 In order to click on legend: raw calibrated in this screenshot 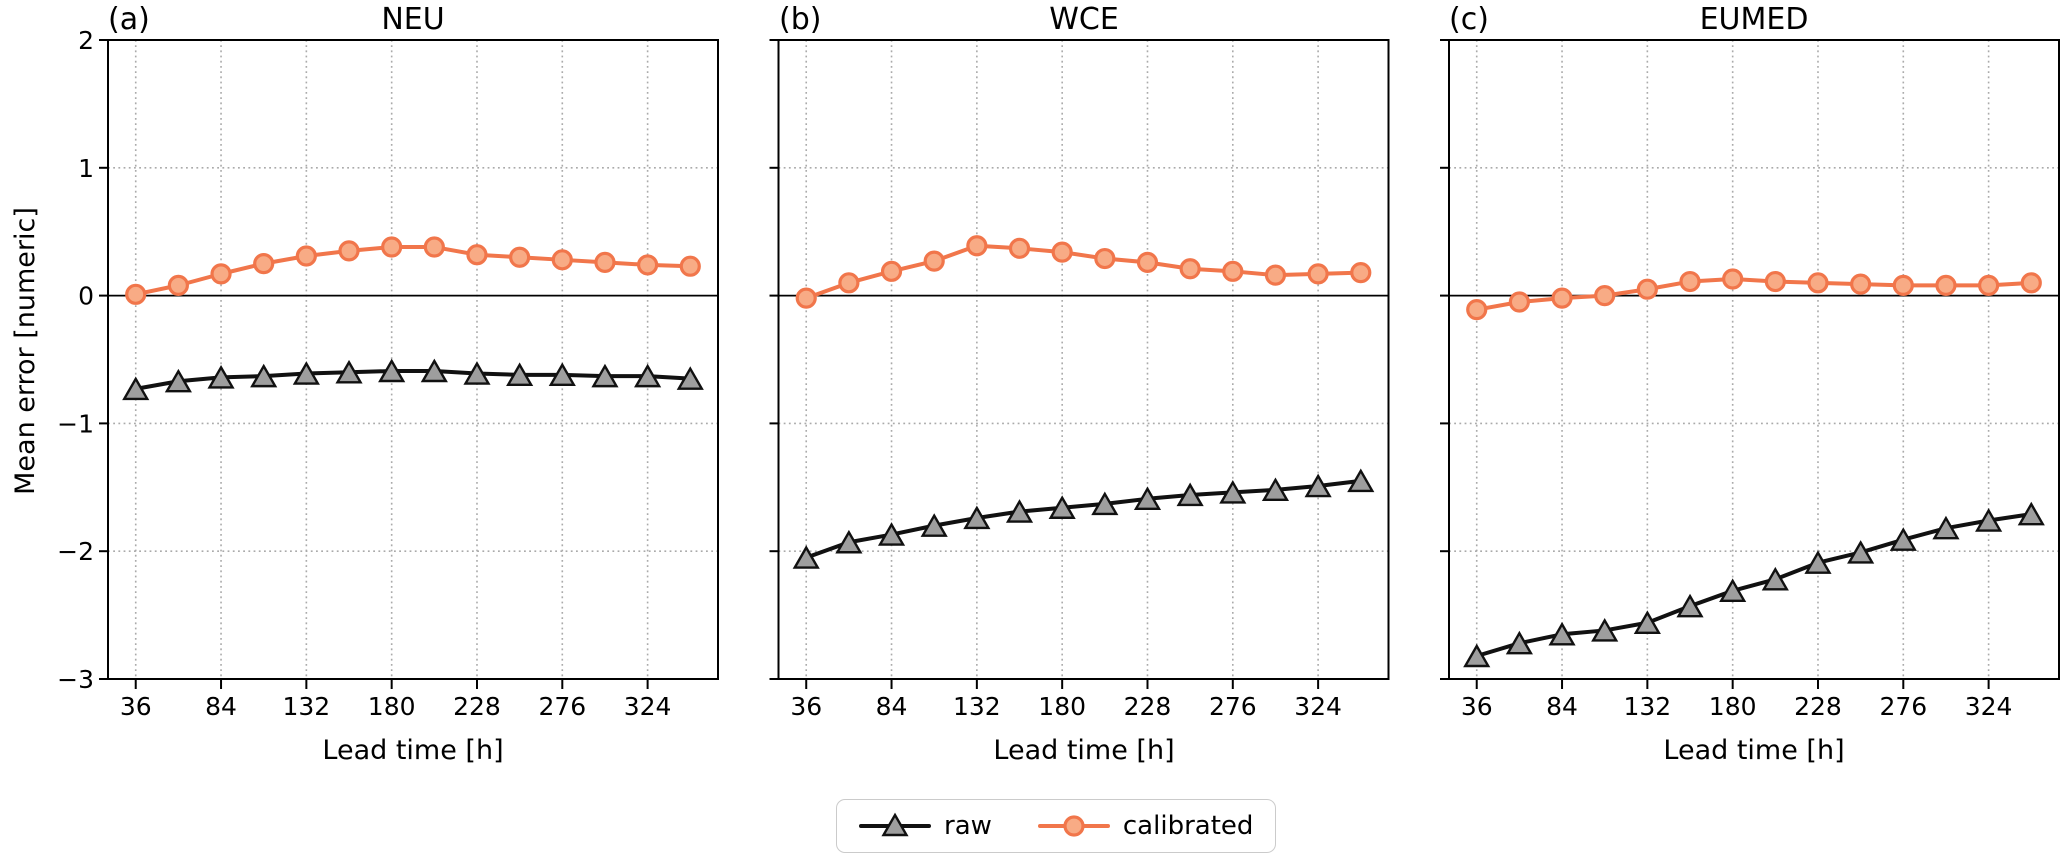, I will do `click(1056, 826)`.